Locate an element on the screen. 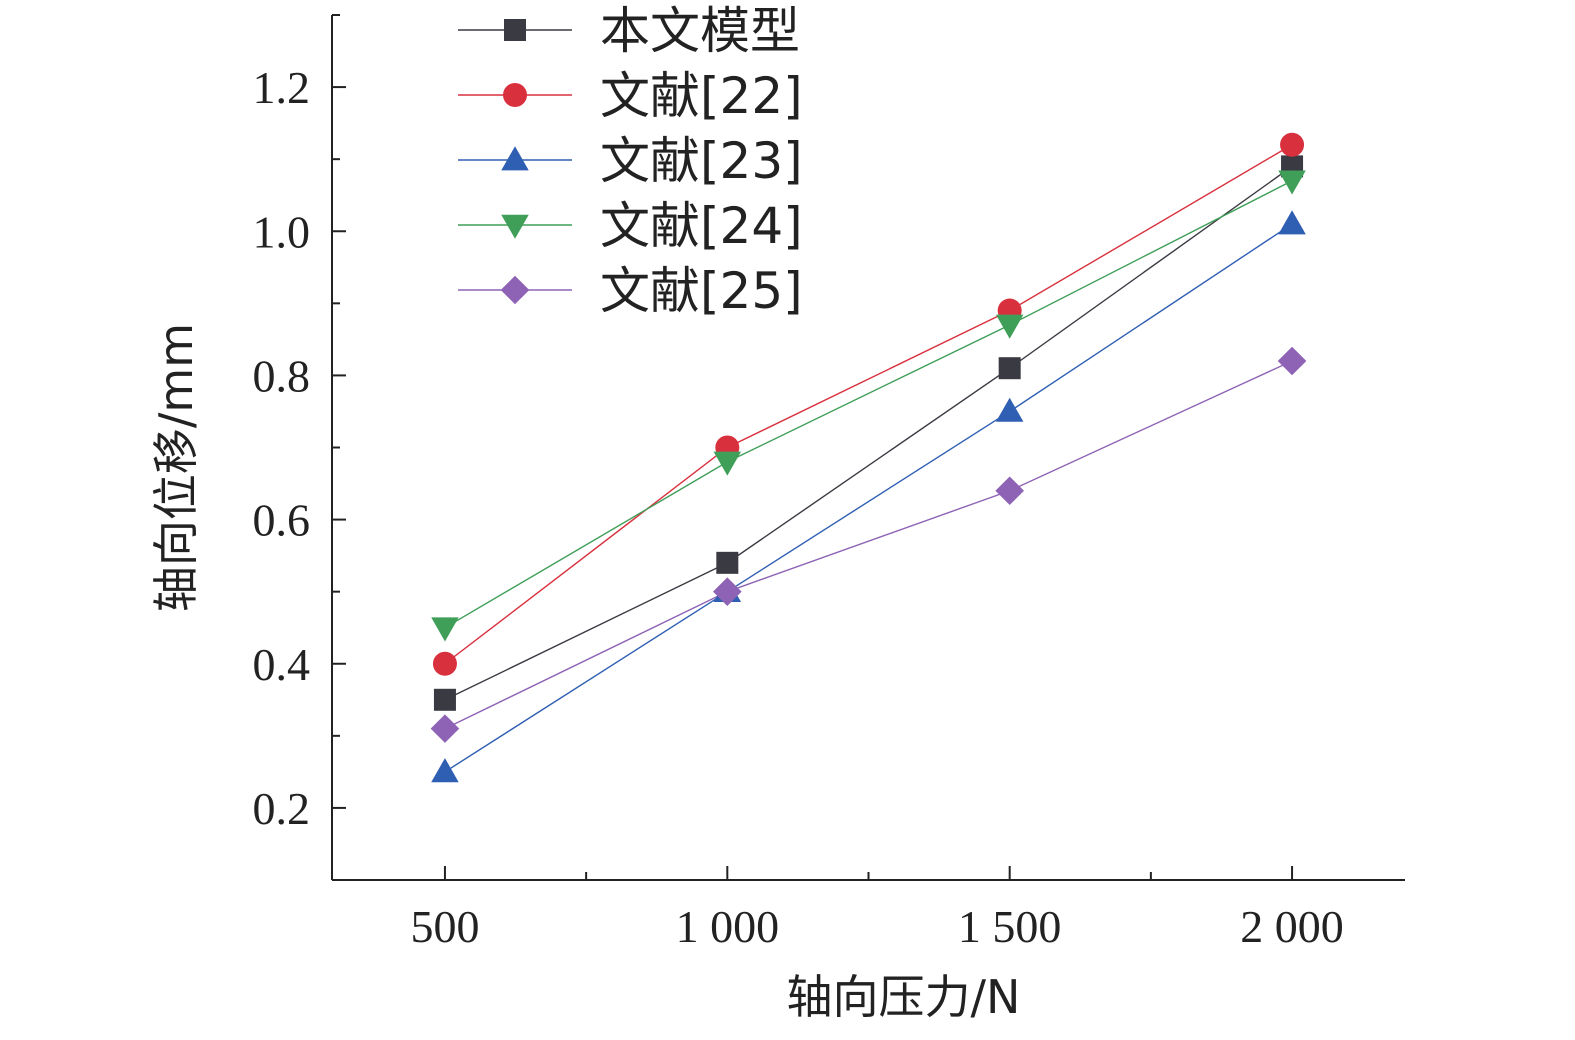 The height and width of the screenshot is (1040, 1575). legend-entry-label: 文献[22] is located at coordinates (701, 96).